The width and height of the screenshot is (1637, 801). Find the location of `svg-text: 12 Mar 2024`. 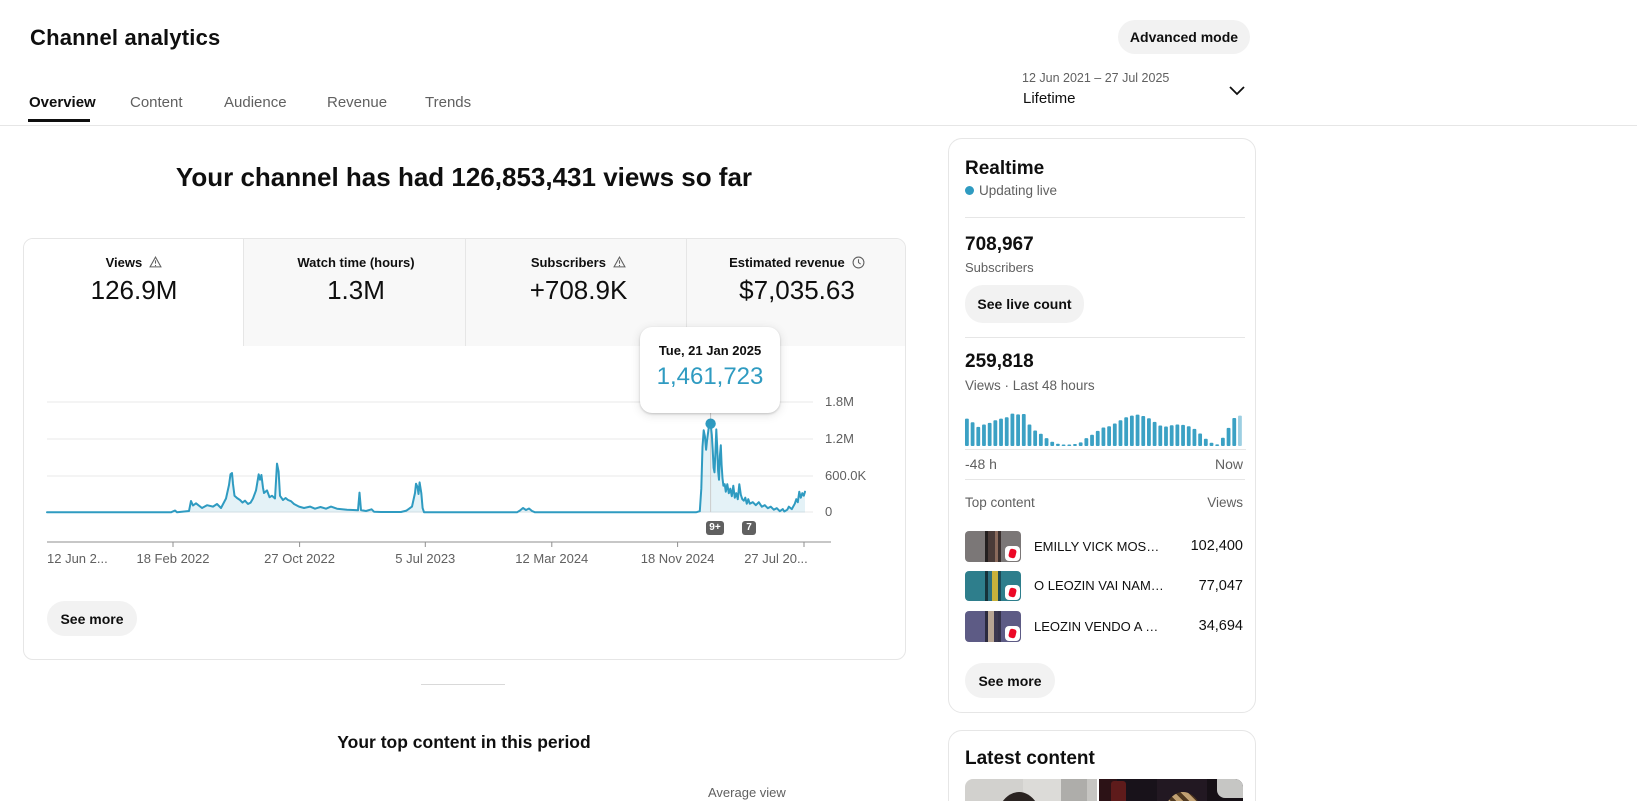

svg-text: 12 Mar 2024 is located at coordinates (551, 558).